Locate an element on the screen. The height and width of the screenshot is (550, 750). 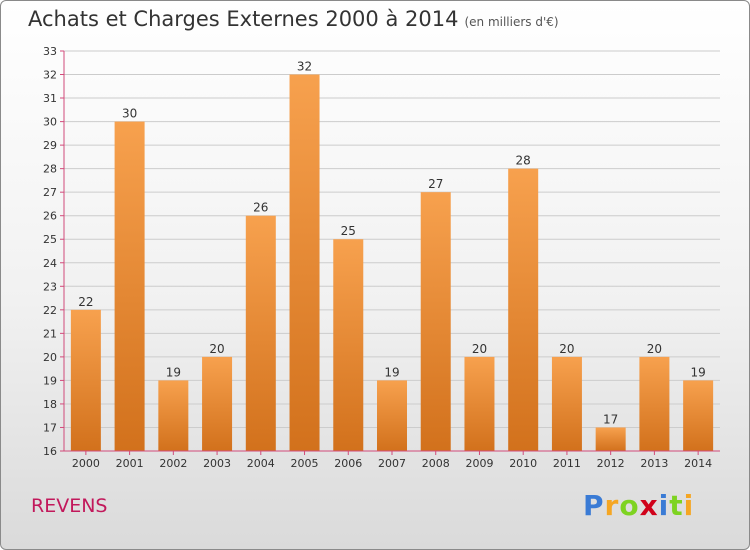
proxiti-logo: Proxiti is located at coordinates (638, 505).